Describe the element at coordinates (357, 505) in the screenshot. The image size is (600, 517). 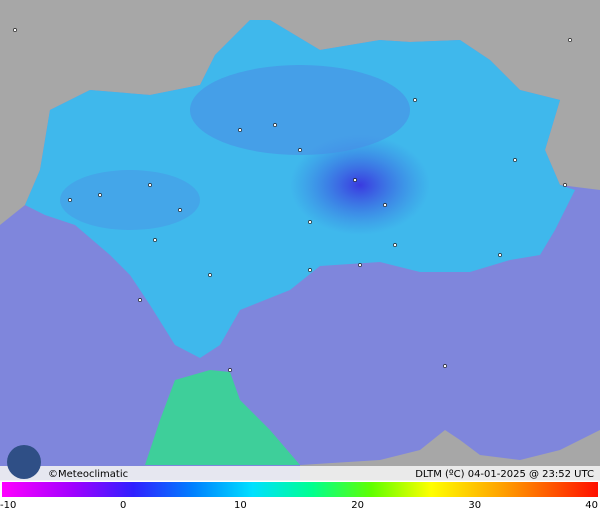
I see `scale-tick-label: 20` at that location.